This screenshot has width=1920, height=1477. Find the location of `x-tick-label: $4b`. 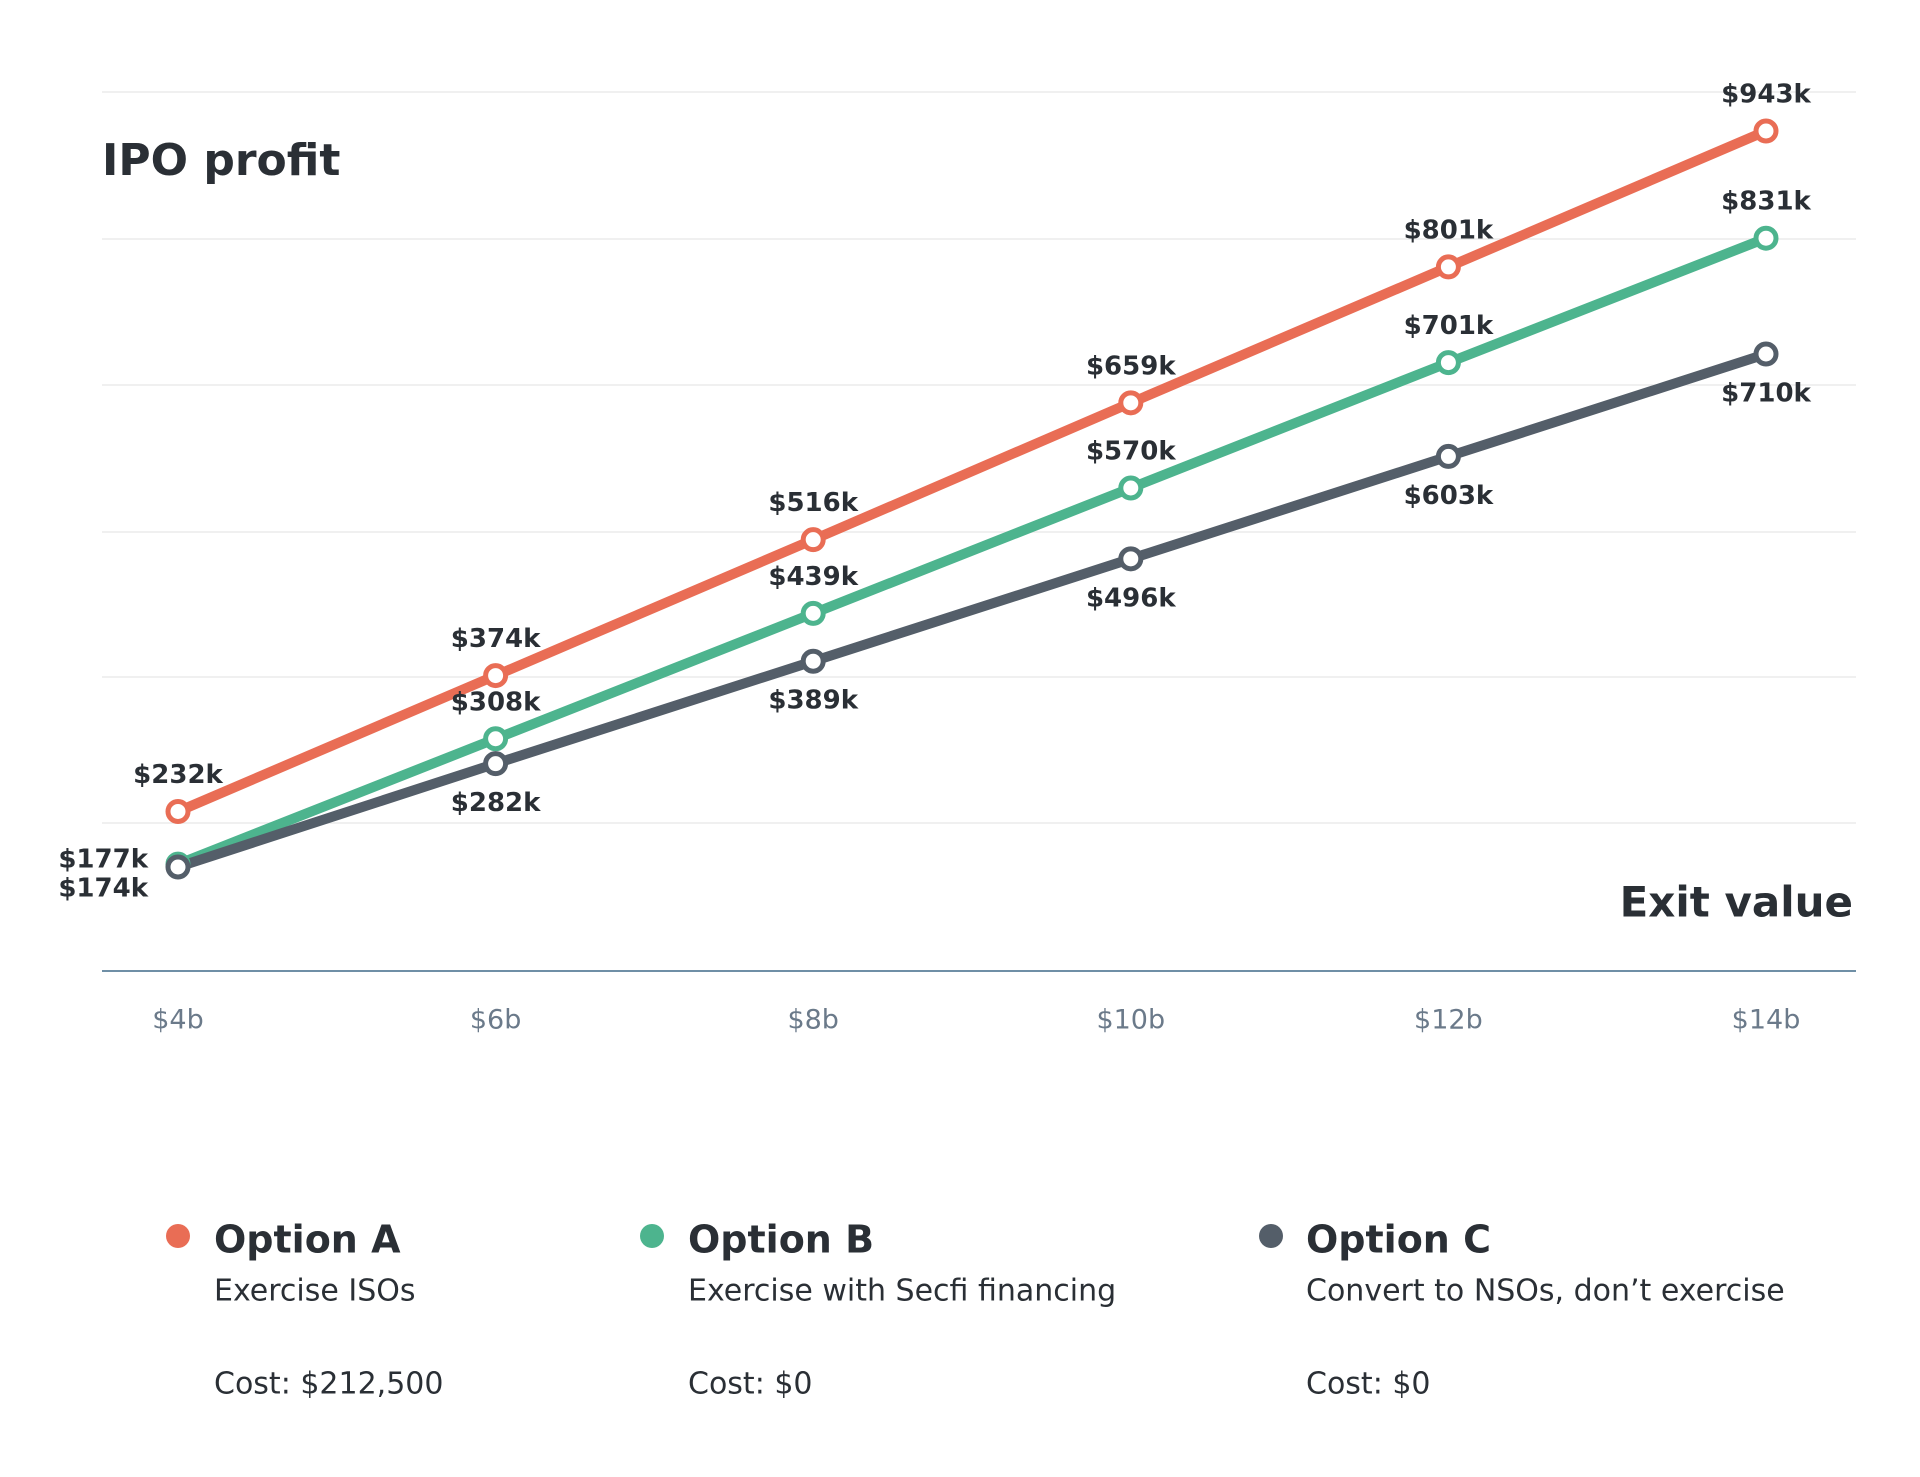

x-tick-label: $4b is located at coordinates (178, 1020).